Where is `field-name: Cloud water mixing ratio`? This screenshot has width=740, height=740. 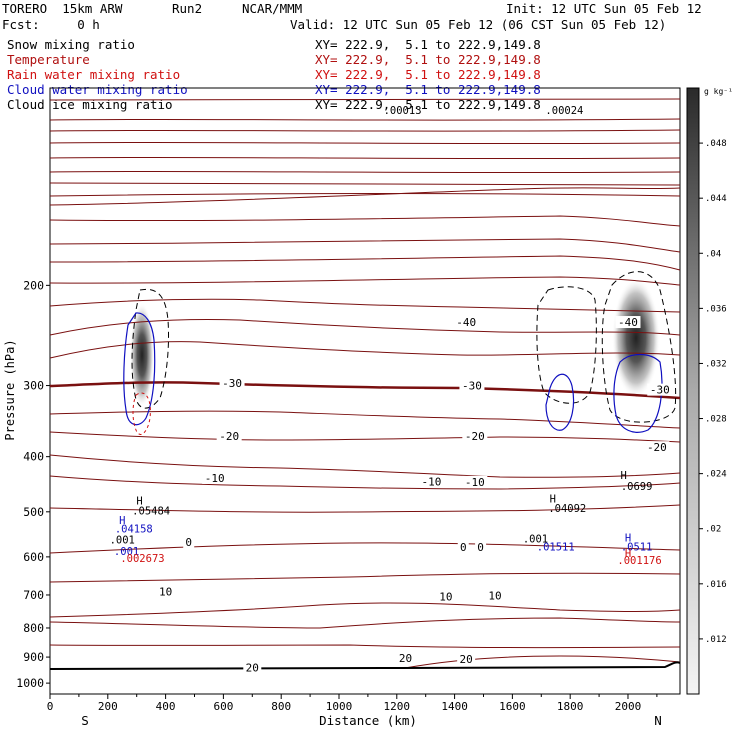 field-name: Cloud water mixing ratio is located at coordinates (97, 89).